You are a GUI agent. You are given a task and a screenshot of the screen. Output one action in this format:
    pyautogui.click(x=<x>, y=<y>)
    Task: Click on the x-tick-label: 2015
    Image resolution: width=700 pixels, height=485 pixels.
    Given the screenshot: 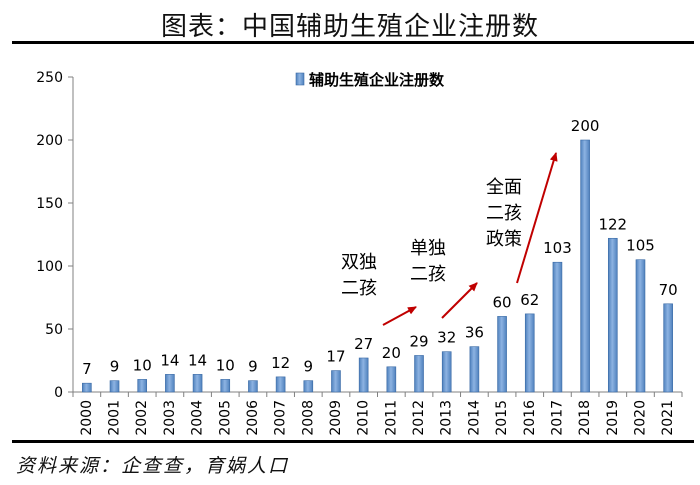 What is the action you would take?
    pyautogui.click(x=502, y=418)
    